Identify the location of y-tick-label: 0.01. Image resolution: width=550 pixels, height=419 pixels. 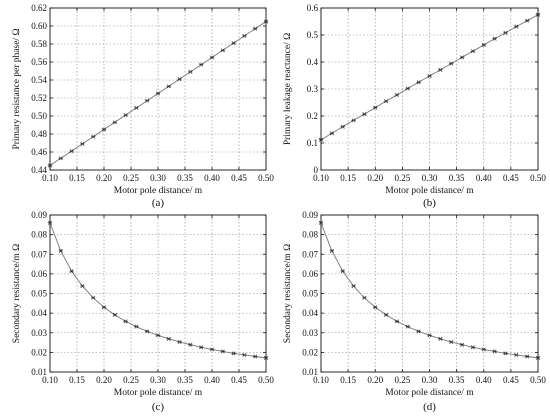
(310, 372).